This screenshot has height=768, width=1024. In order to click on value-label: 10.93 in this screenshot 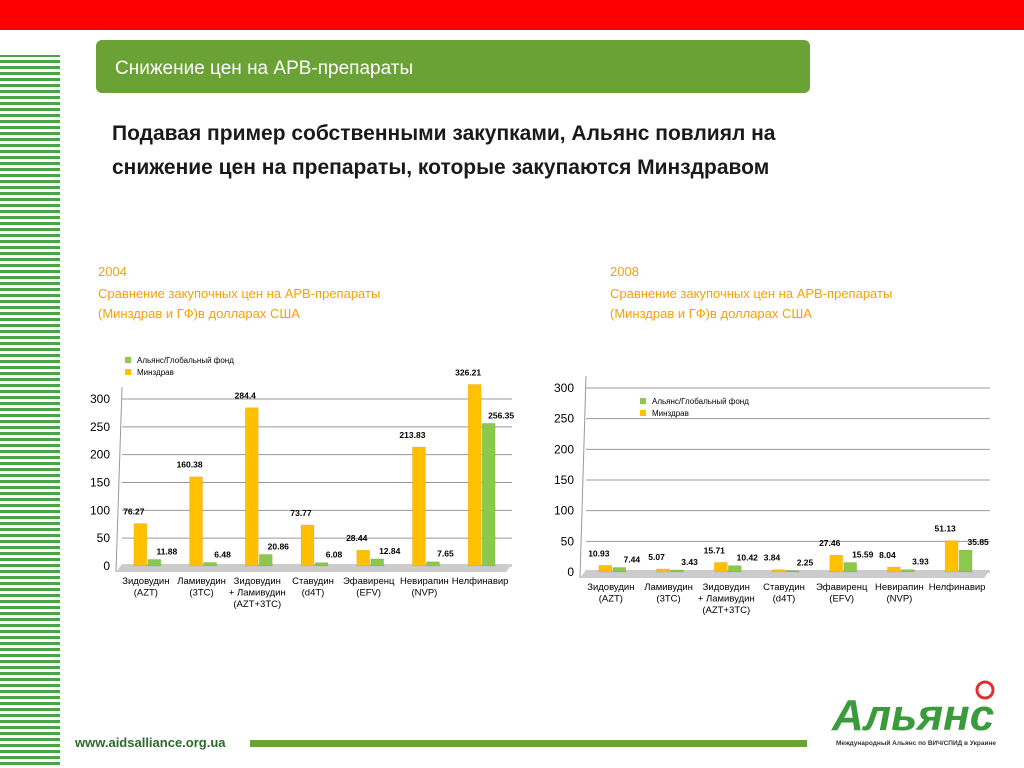, I will do `click(599, 553)`.